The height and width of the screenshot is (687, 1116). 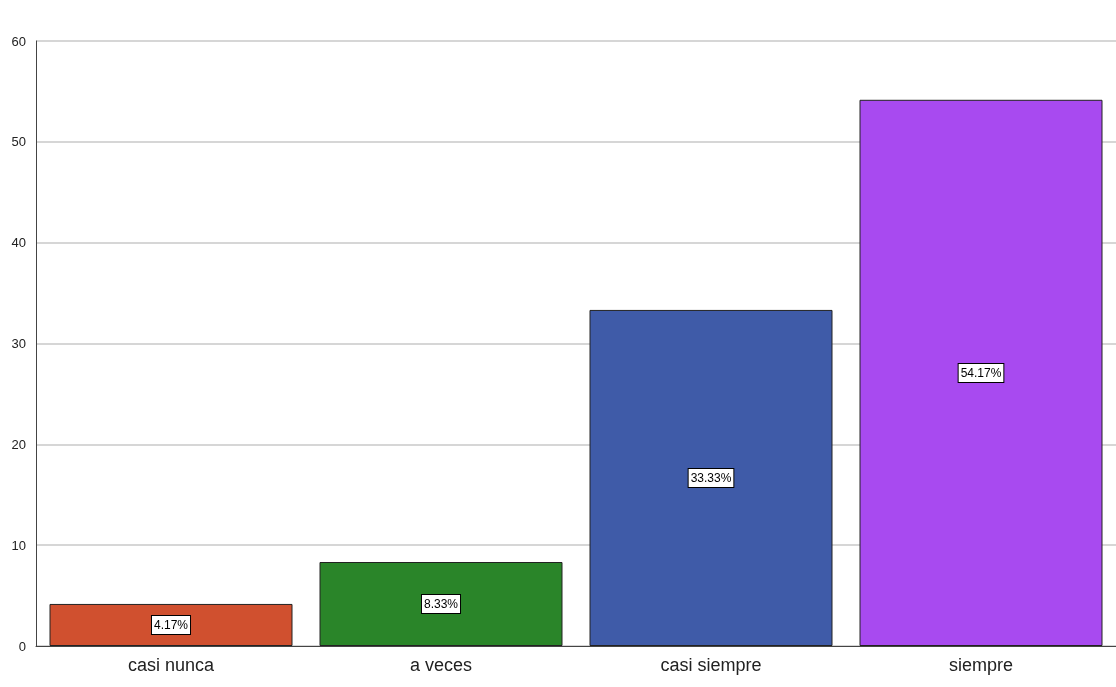 I want to click on y-tick-label: 0, so click(x=22, y=646).